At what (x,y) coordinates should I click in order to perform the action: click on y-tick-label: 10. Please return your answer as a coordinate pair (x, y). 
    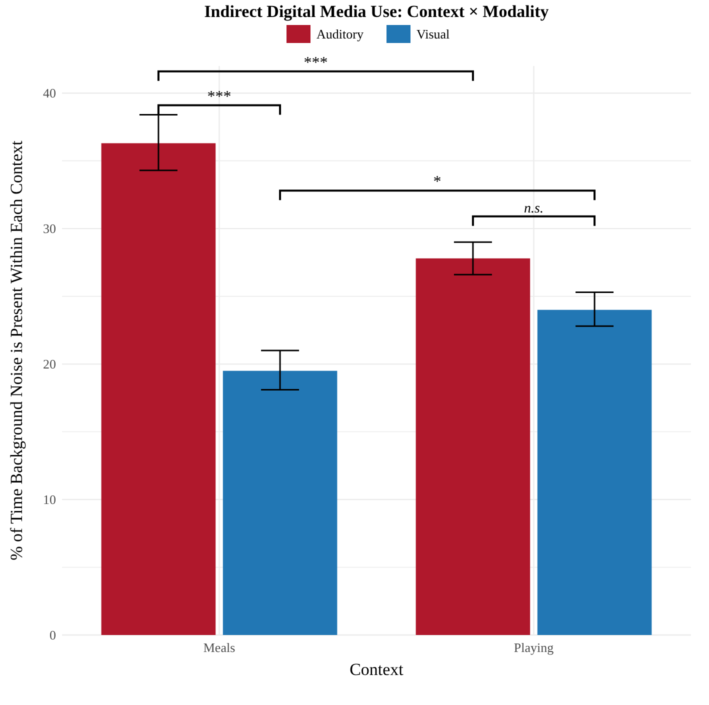
    Looking at the image, I should click on (49, 500).